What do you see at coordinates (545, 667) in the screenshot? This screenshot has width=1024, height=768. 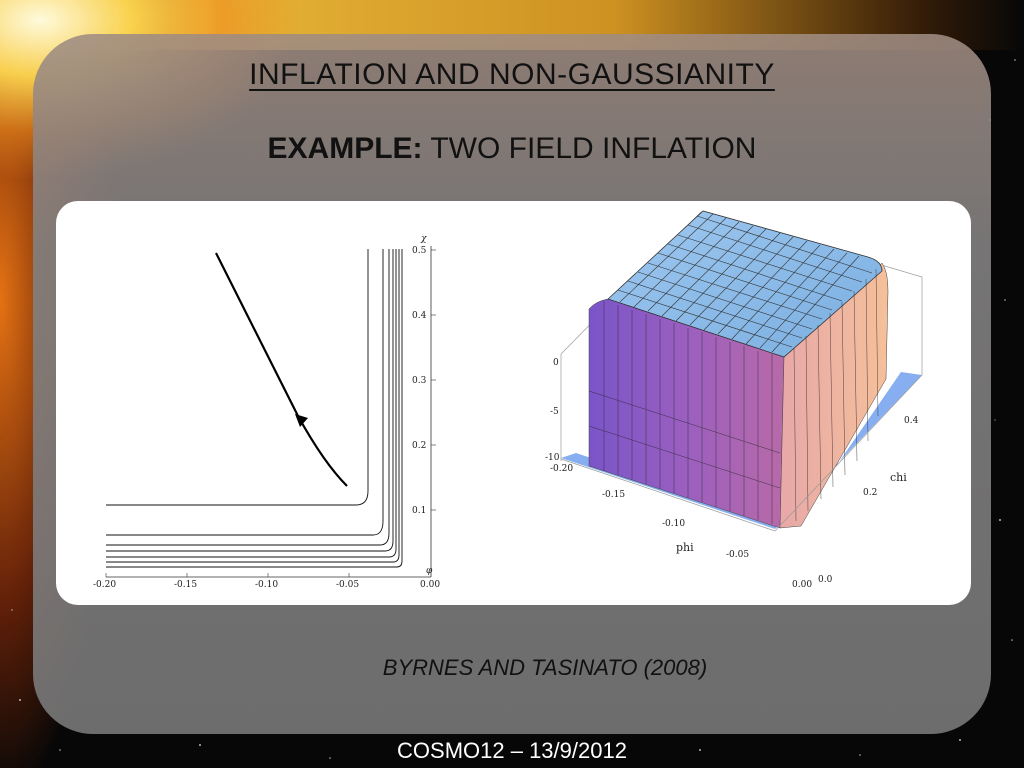 I see `citation-caption: BYRNES AND TASINATO (2008)` at bounding box center [545, 667].